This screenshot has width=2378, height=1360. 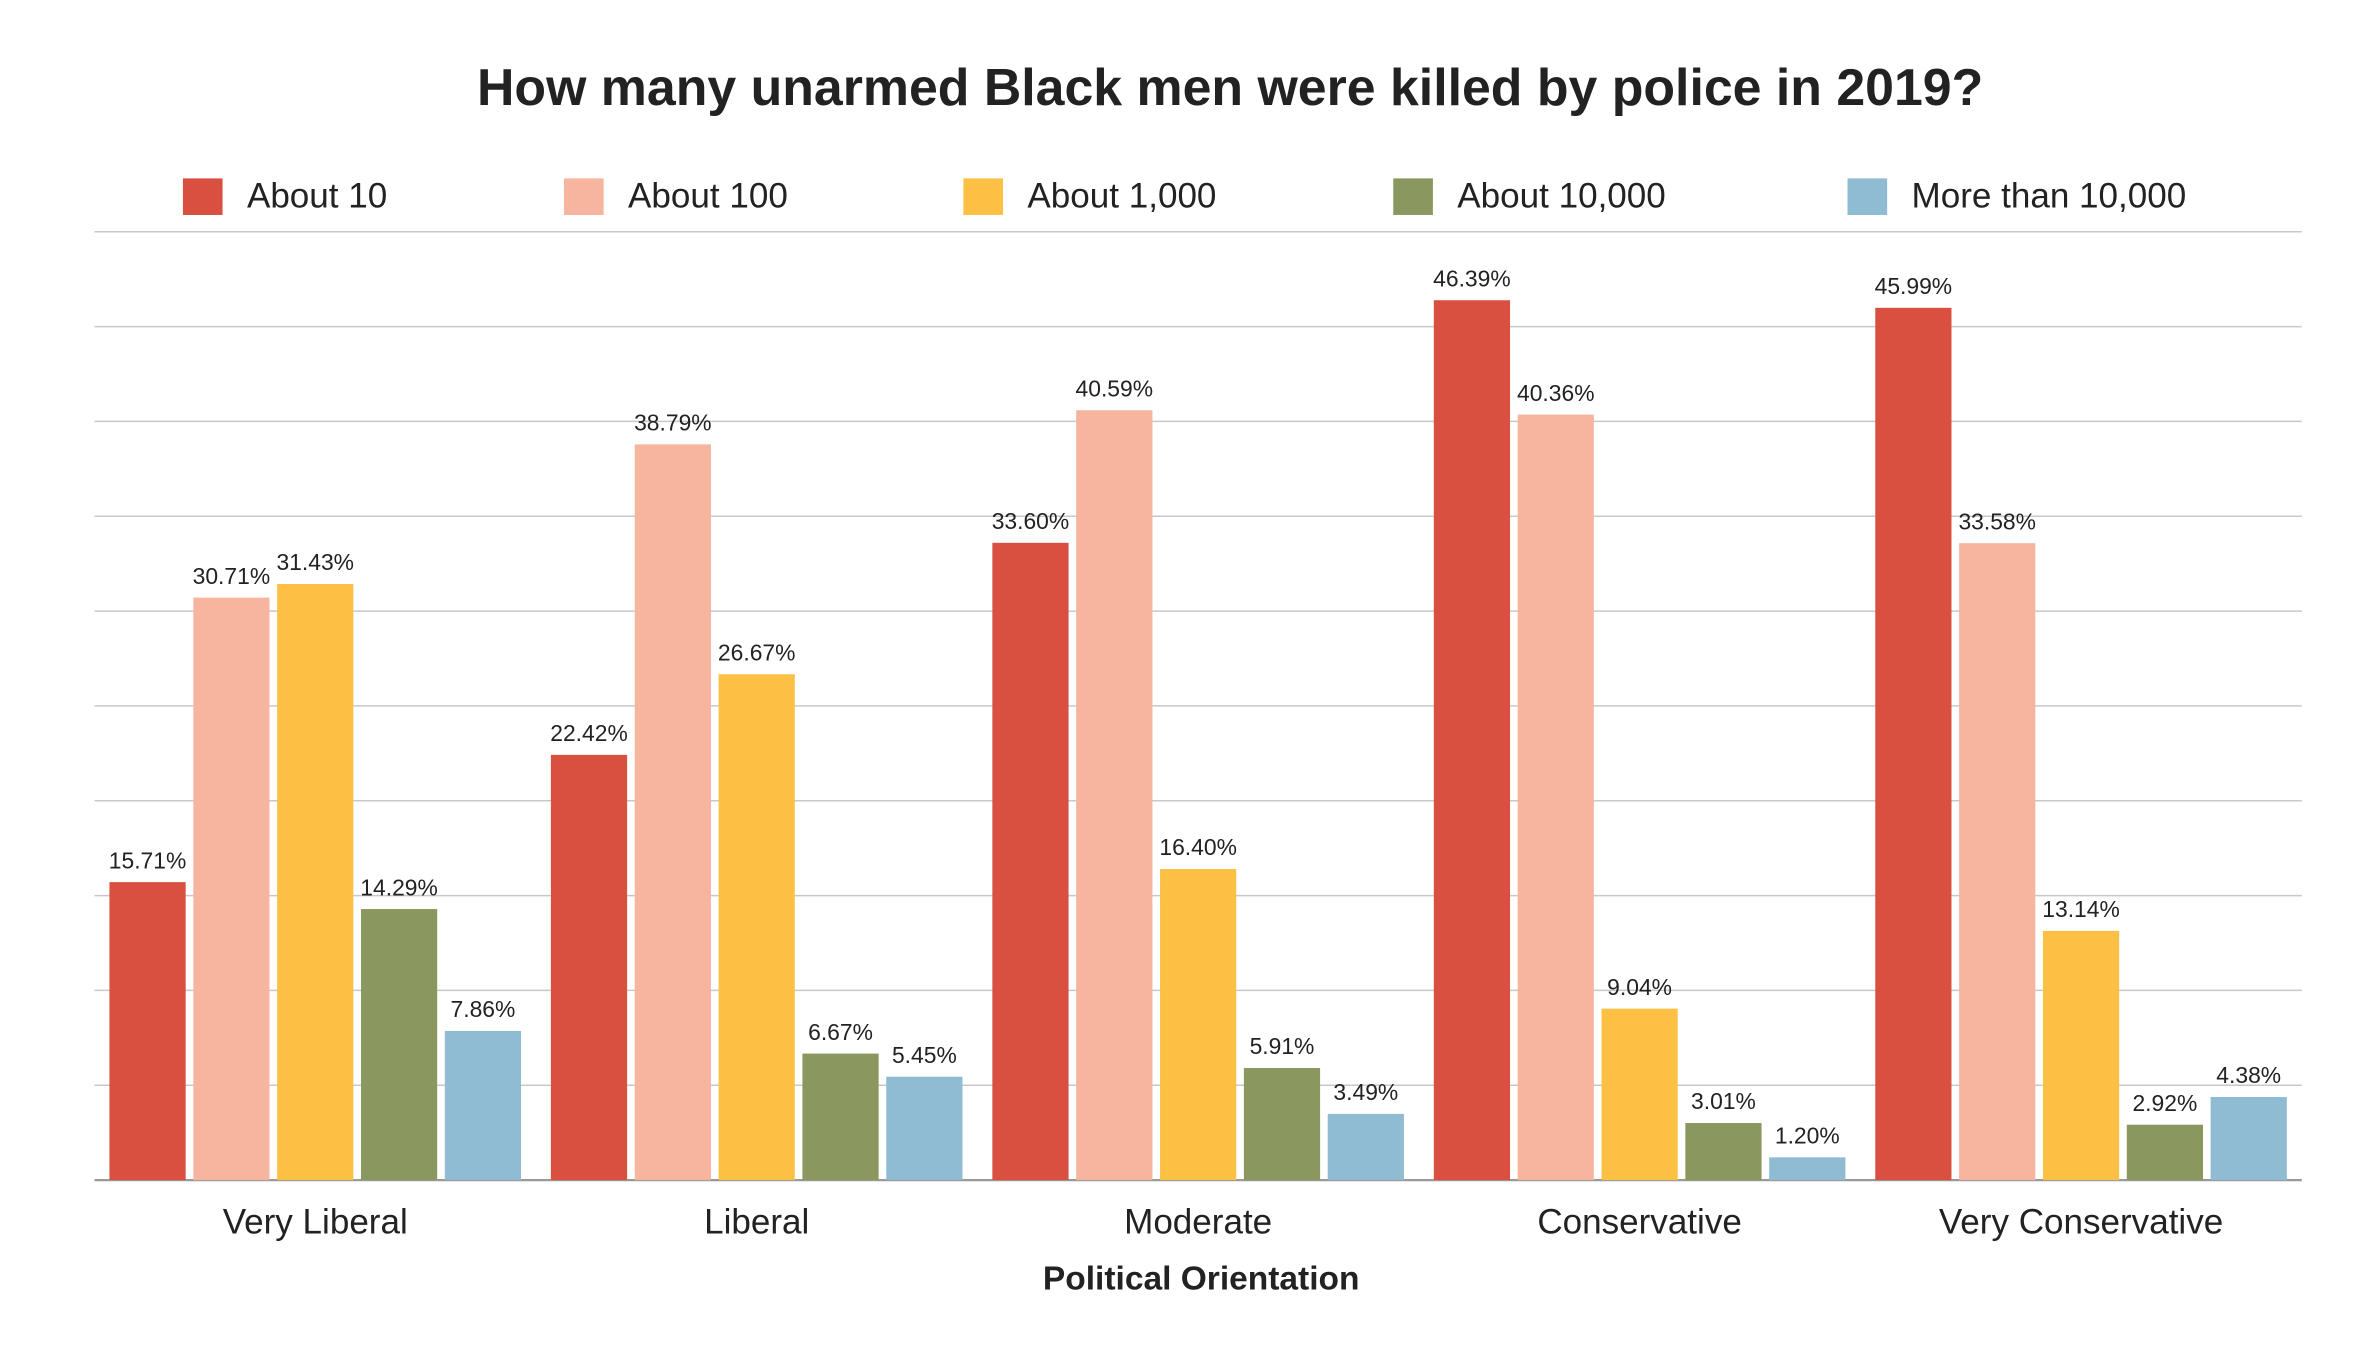 I want to click on value-label: 5.45%, so click(x=924, y=1055).